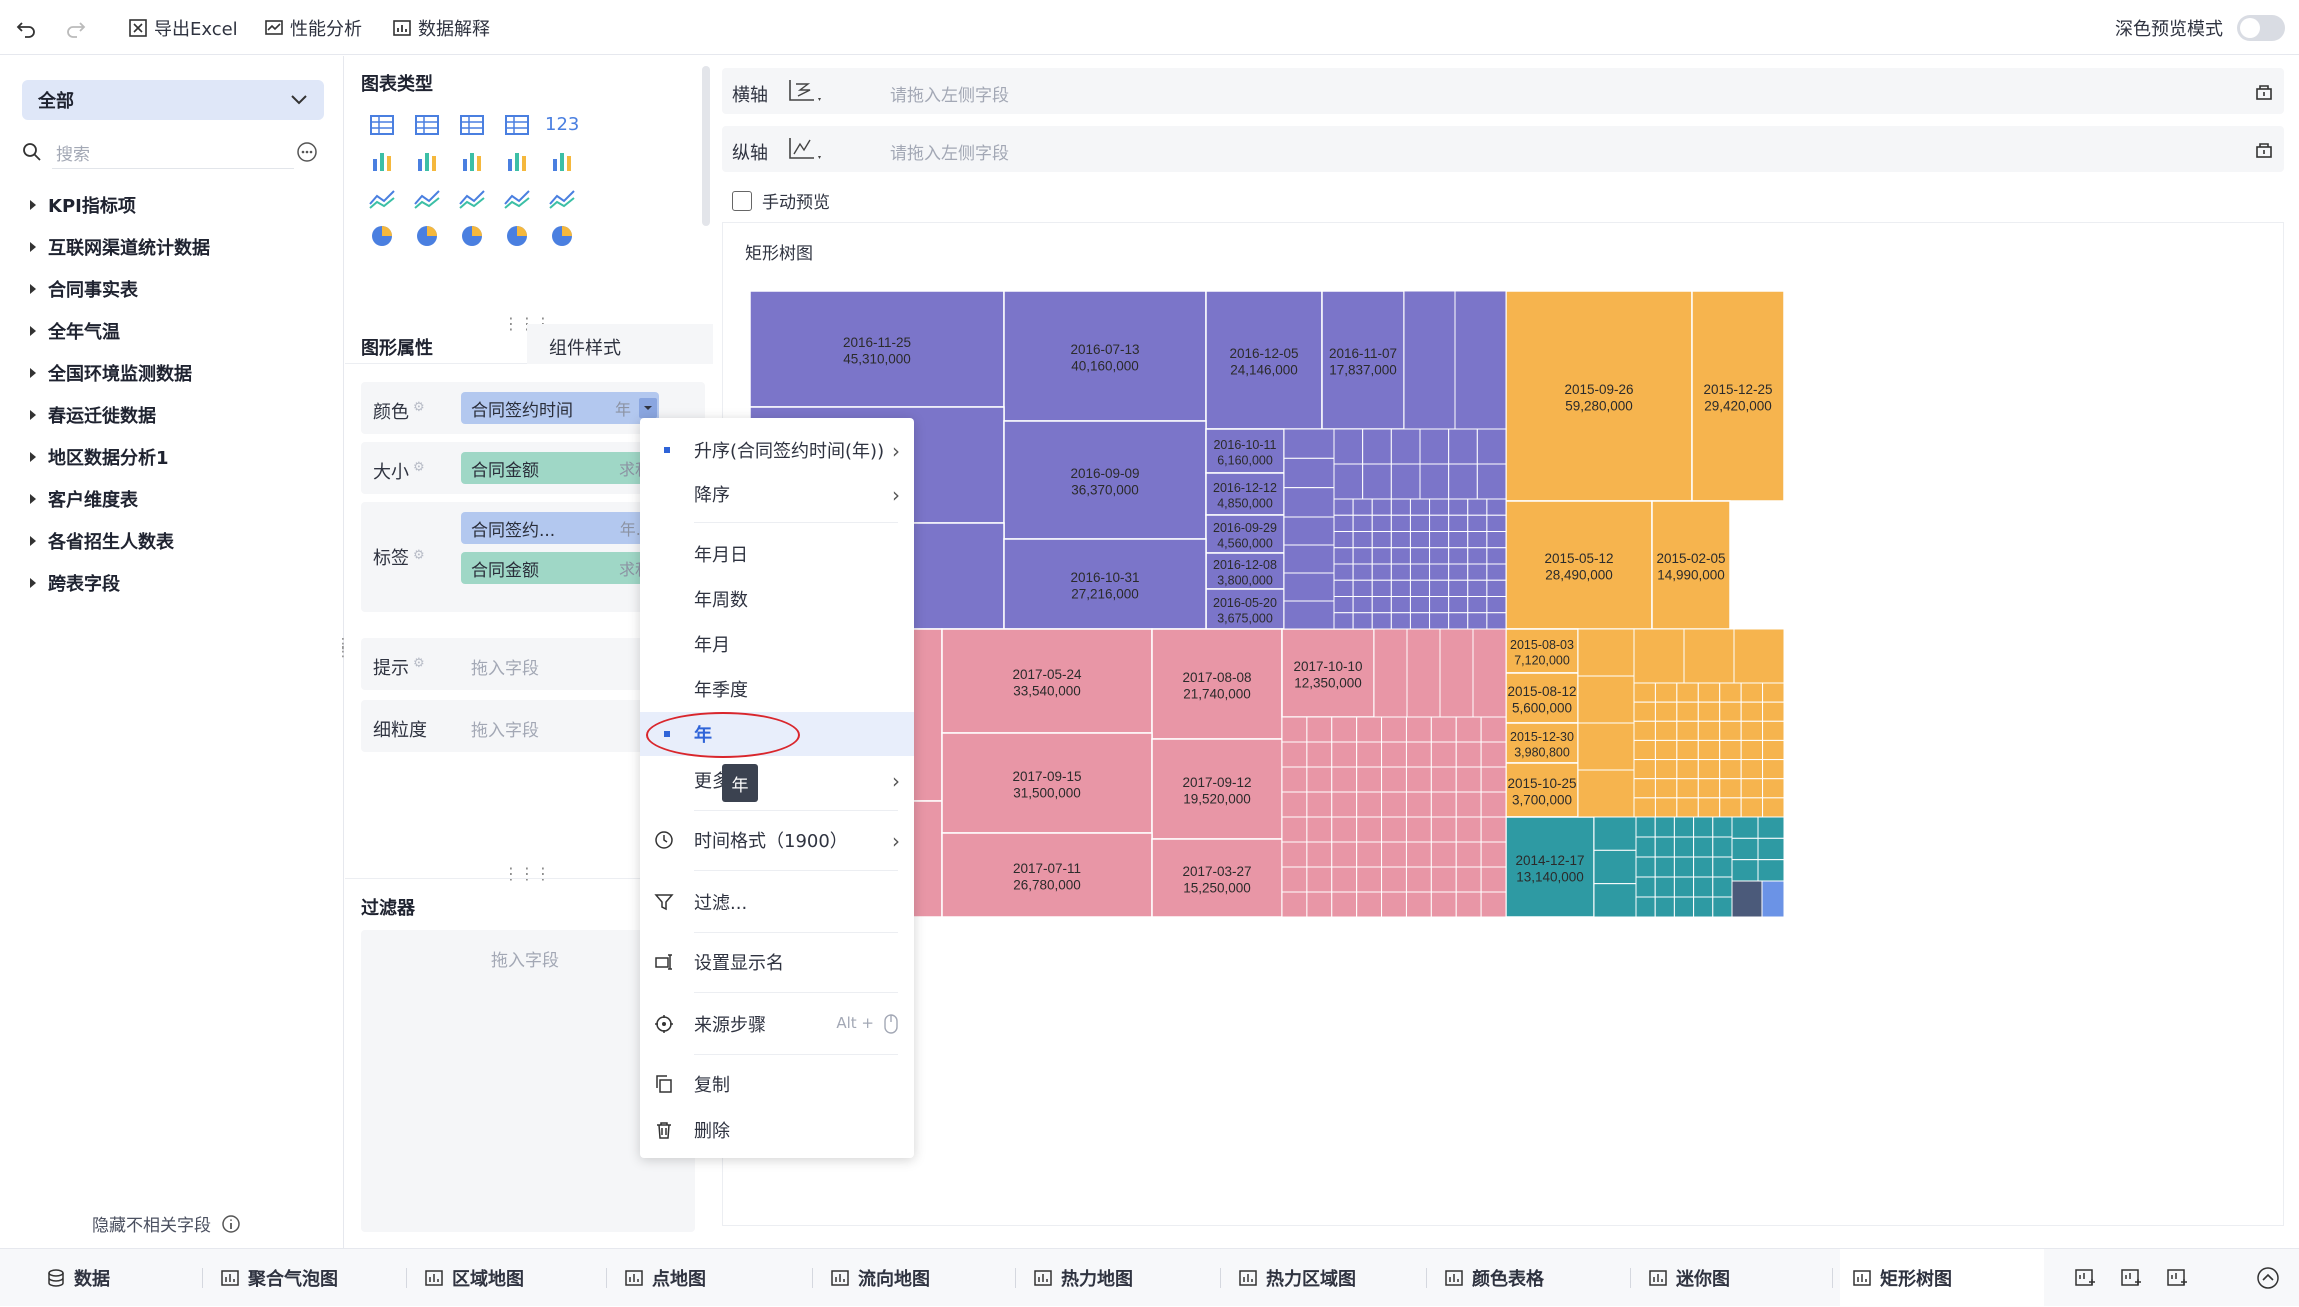  What do you see at coordinates (472, 236) in the screenshot?
I see `ring-icon` at bounding box center [472, 236].